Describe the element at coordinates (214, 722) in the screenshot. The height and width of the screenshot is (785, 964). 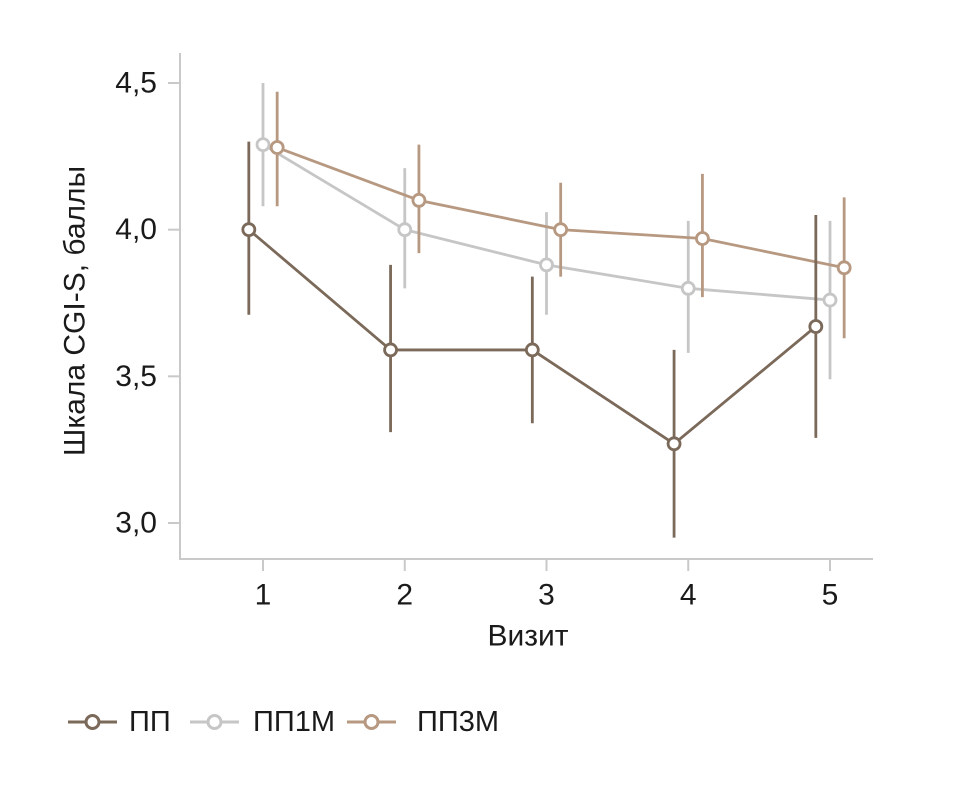
I see `legend-marker-circle-pp1m` at that location.